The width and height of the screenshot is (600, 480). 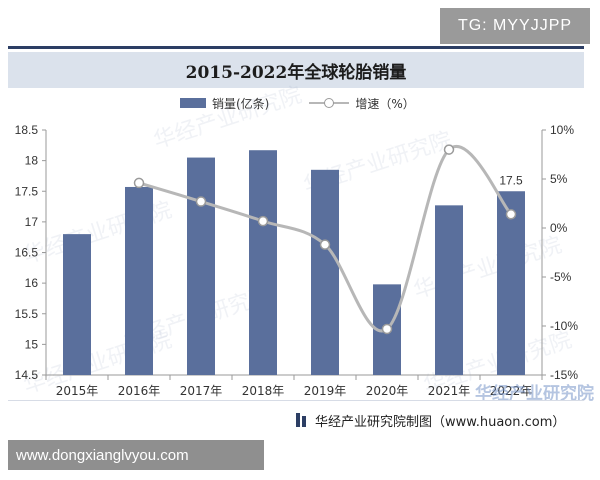 I want to click on legend-item-growth: 增速（%）, so click(x=362, y=103).